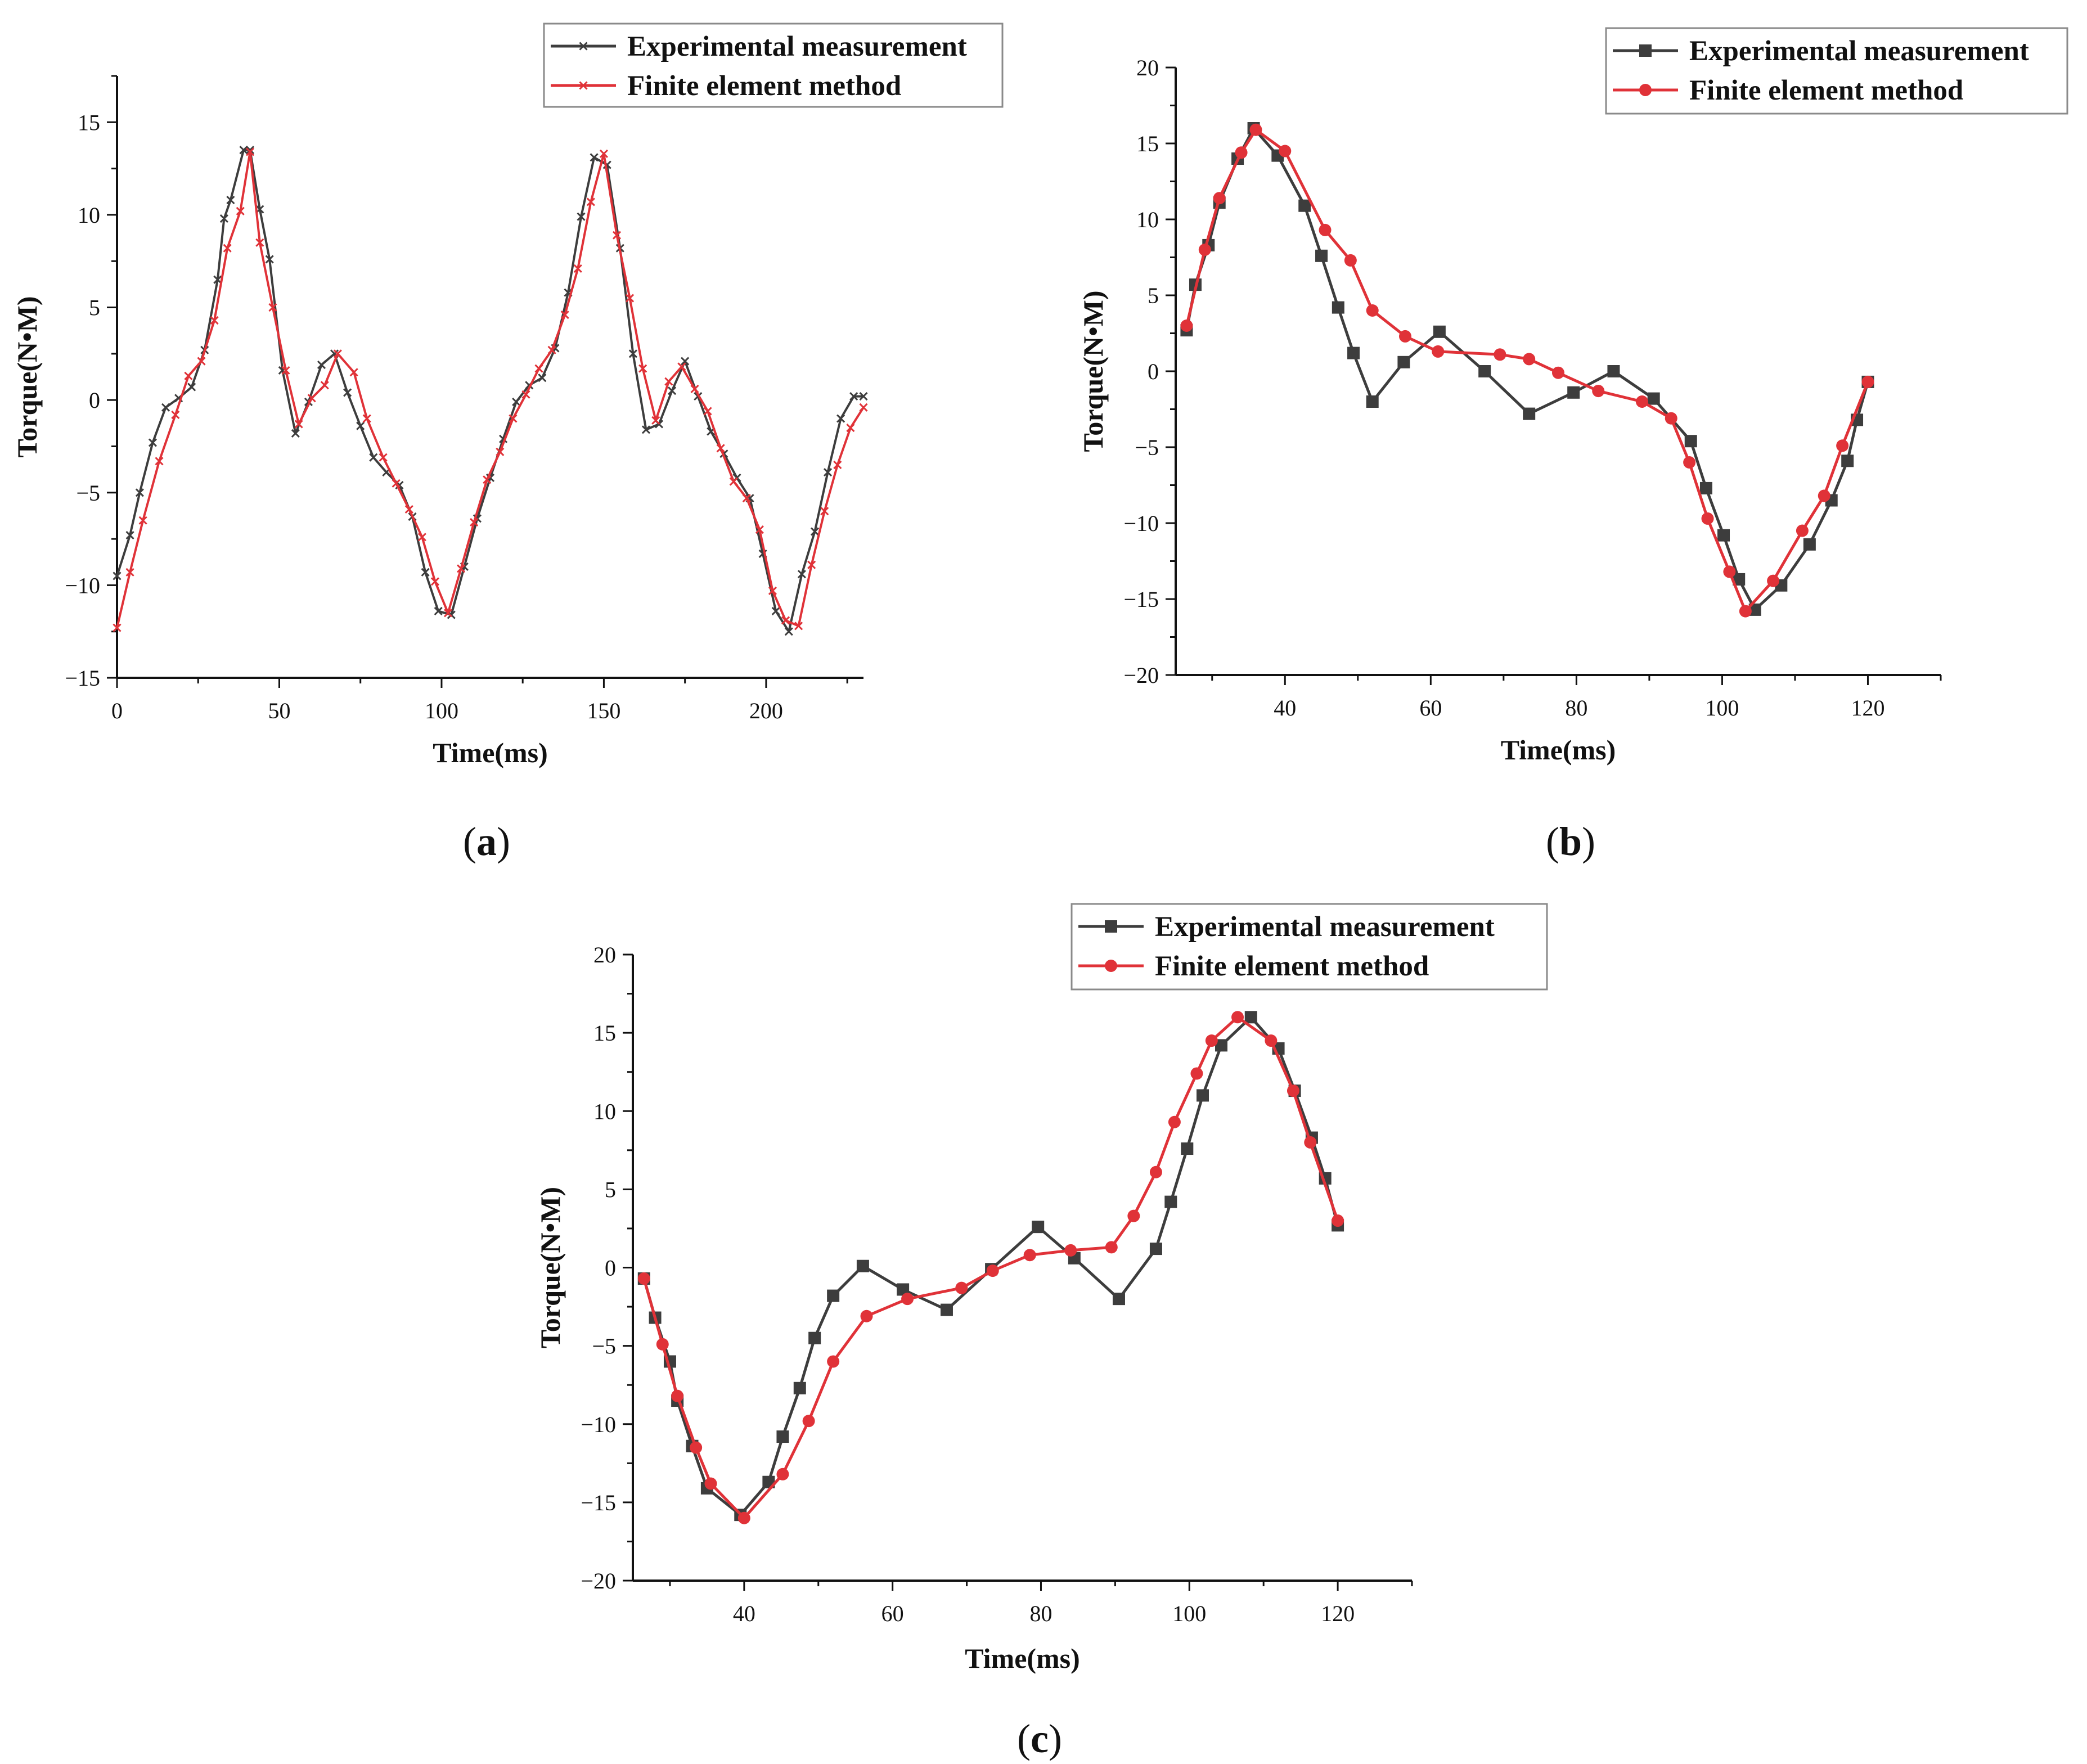  What do you see at coordinates (1141, 675) in the screenshot?
I see `y-tick-label: −20` at bounding box center [1141, 675].